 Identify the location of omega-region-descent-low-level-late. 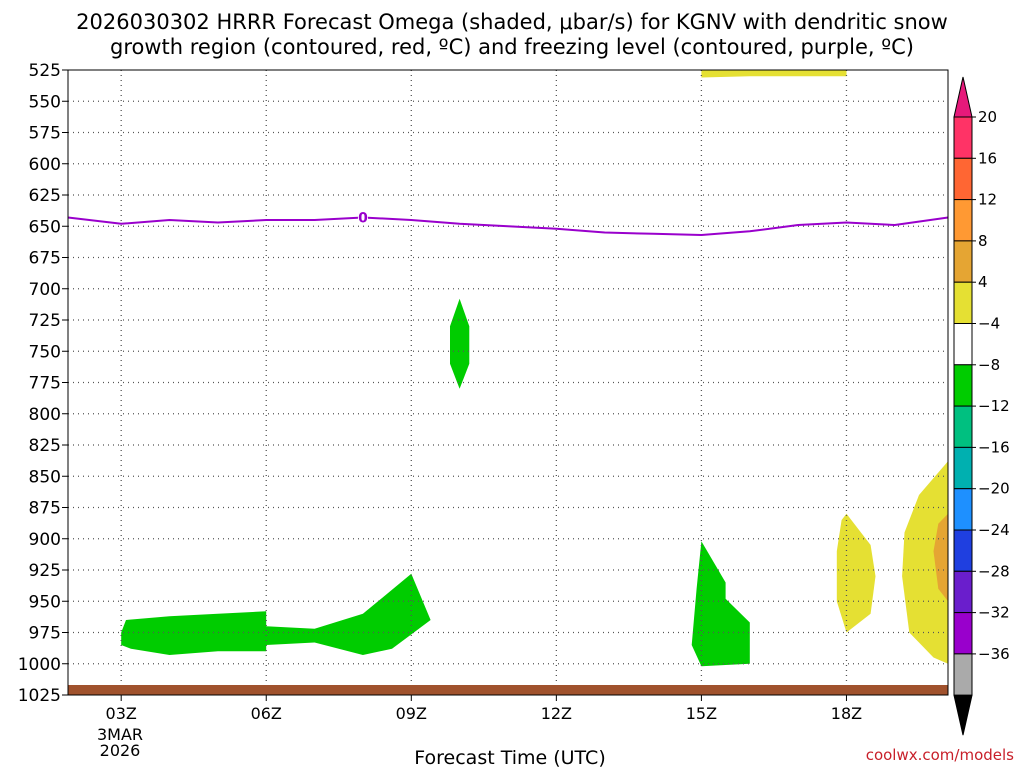
(925, 562).